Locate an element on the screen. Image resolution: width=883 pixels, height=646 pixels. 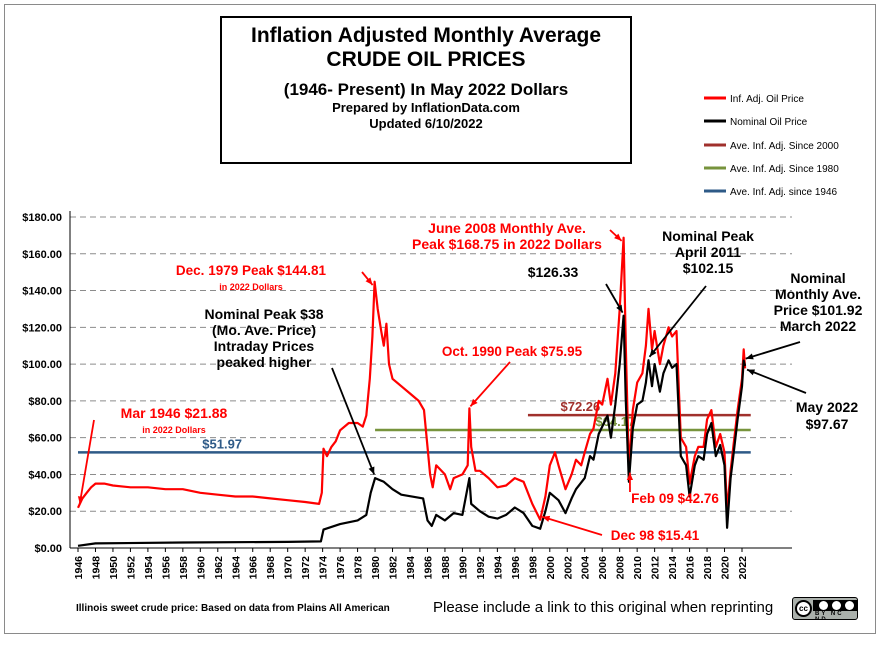
x-tick-label: 1946 is located at coordinates (79, 568).